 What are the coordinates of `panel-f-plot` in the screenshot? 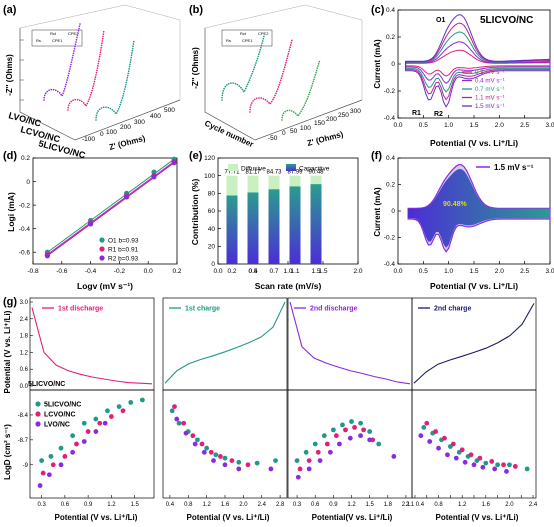 It's located at (479, 208).